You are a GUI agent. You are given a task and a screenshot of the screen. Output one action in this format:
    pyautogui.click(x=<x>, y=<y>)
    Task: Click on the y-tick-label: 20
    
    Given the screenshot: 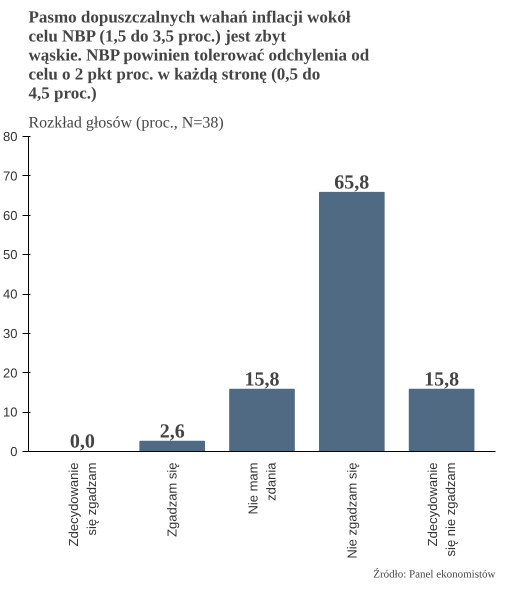 What is the action you would take?
    pyautogui.click(x=10, y=372)
    